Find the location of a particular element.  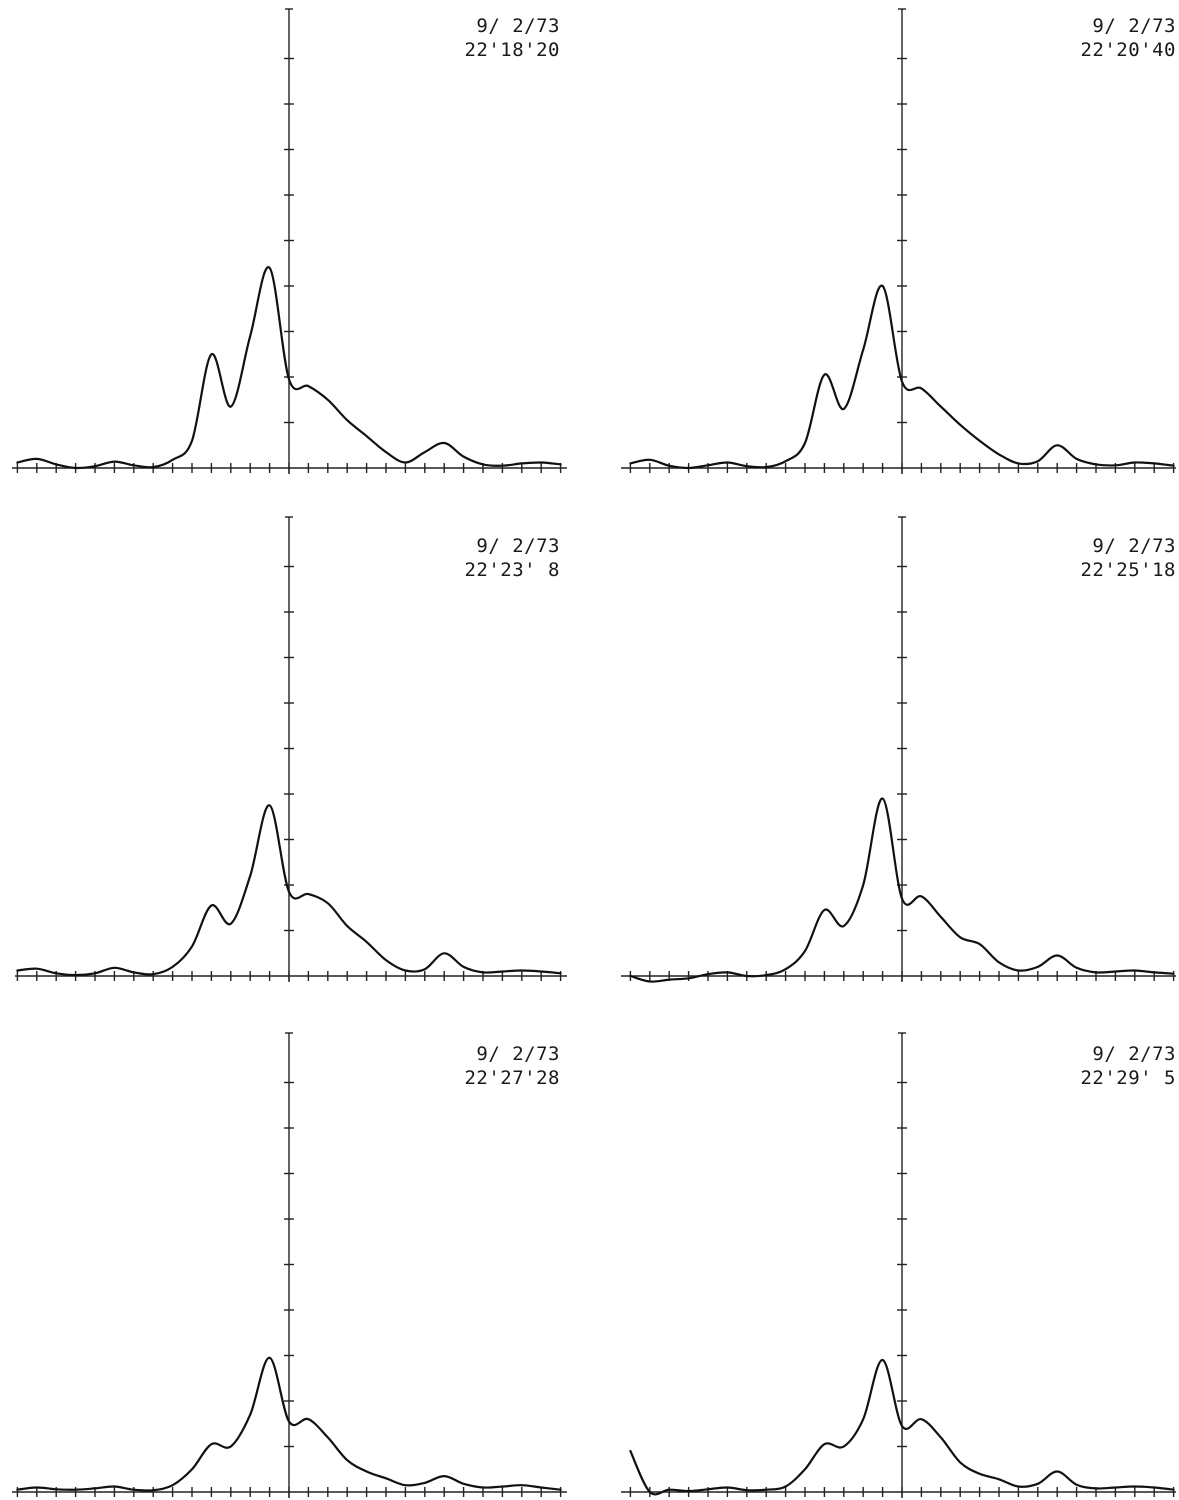

panel-5: 9/ 2/73 22'27'28 is located at coordinates (289, 1265).